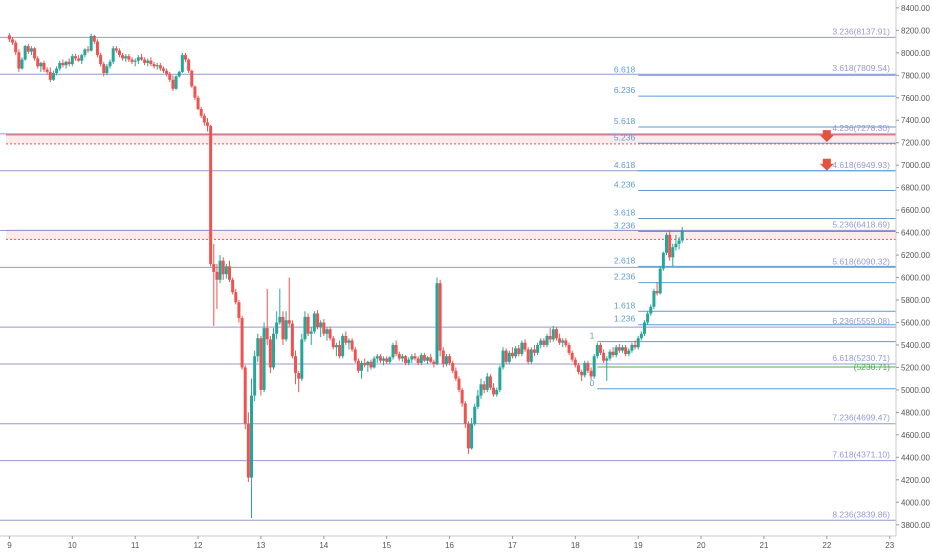 This screenshot has width=932, height=555. Describe the element at coordinates (625, 121) in the screenshot. I see `fib-sub-label: 5.618` at that location.